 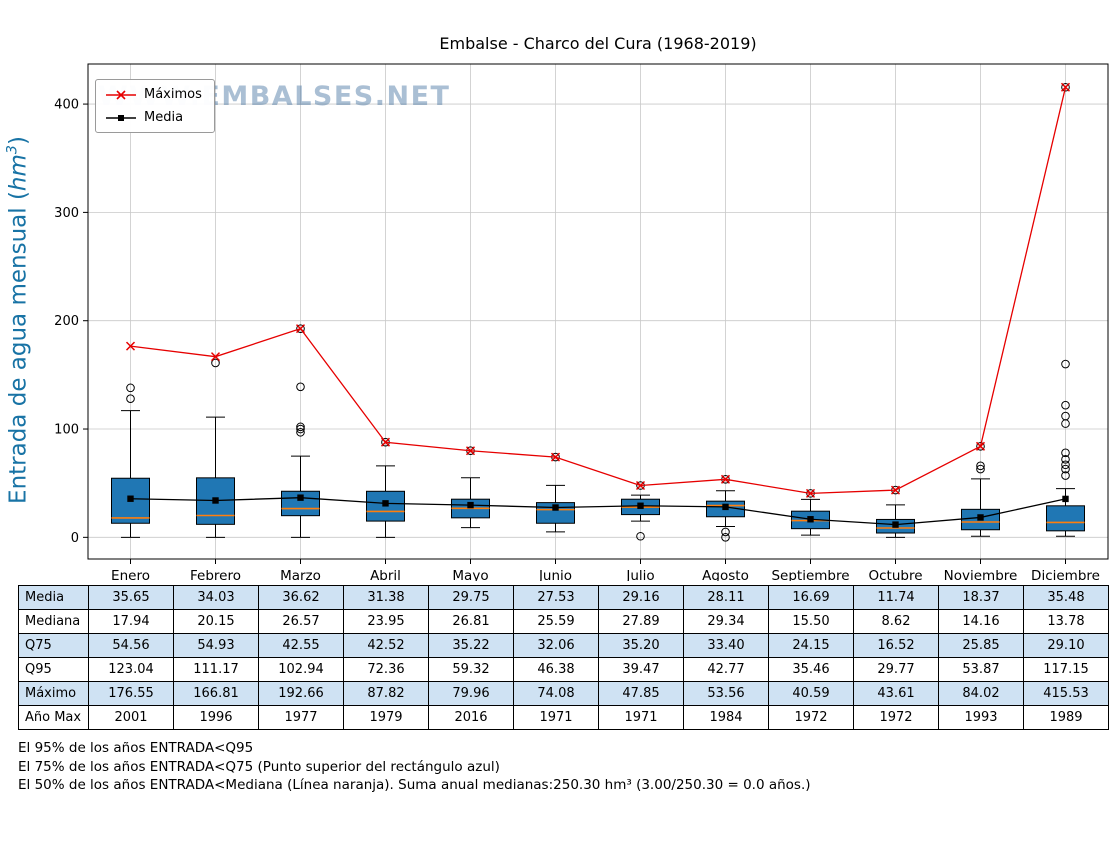 I want to click on table-cell: 16.52, so click(x=896, y=645).